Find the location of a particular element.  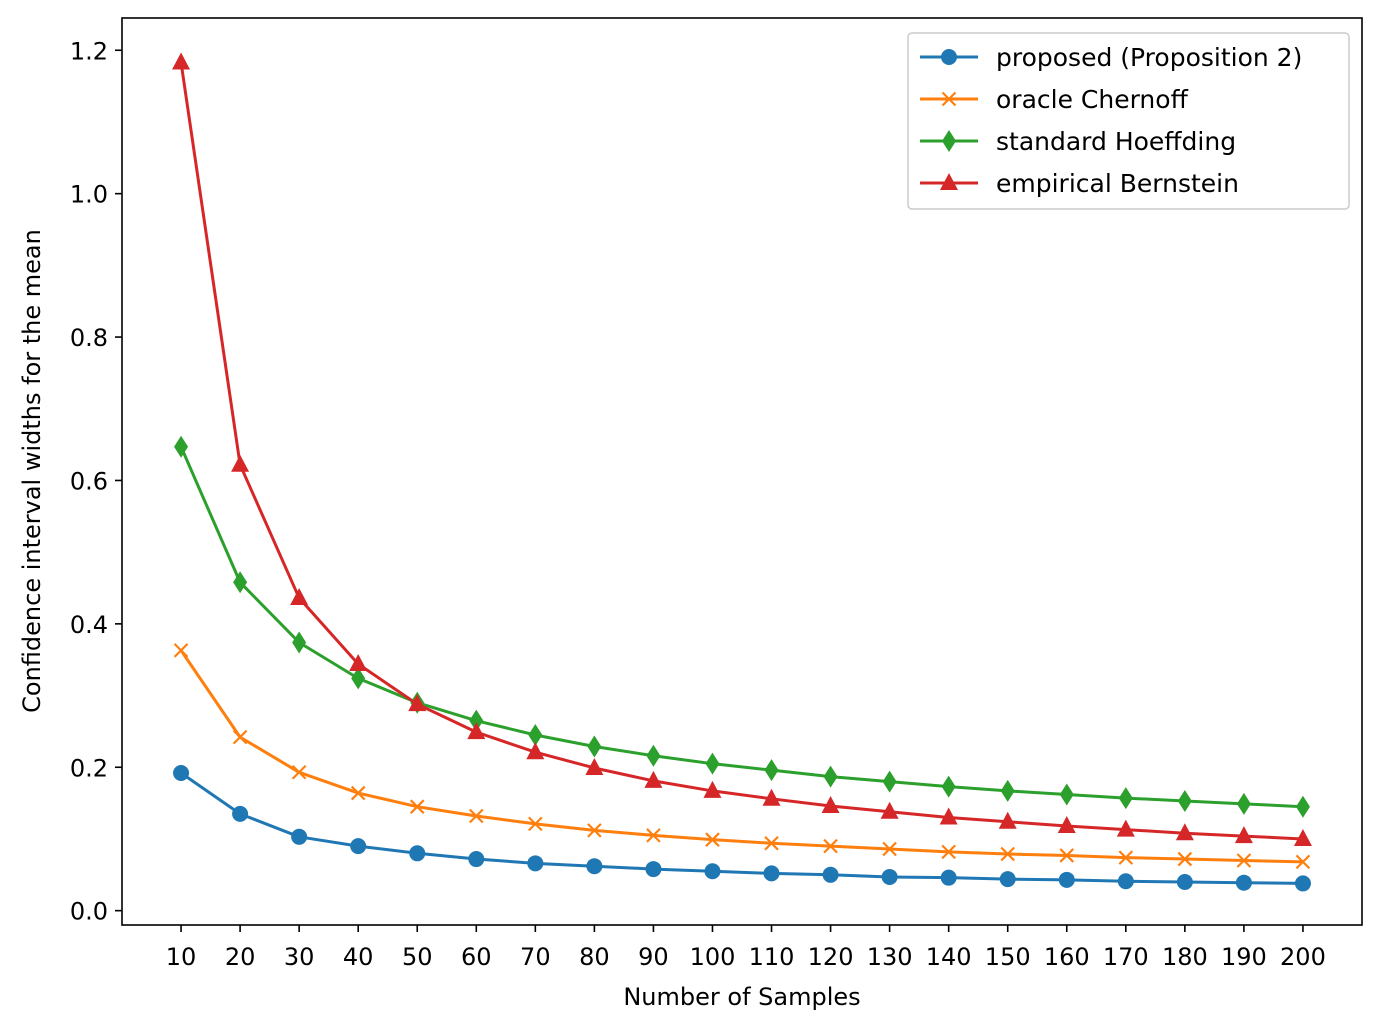

x-tick-label: 10 is located at coordinates (181, 957).